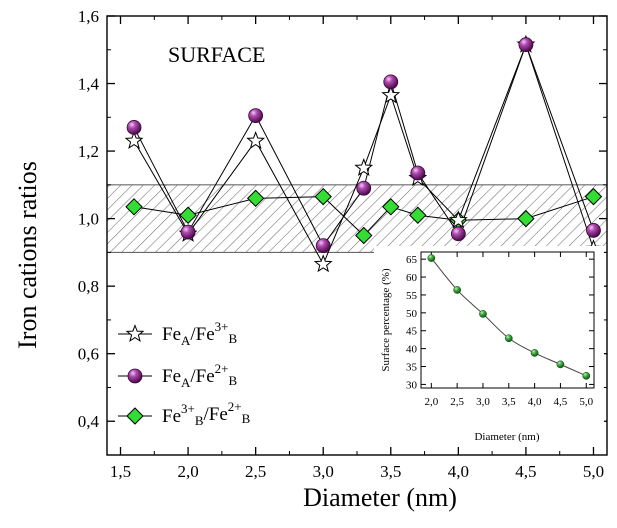 Image resolution: width=617 pixels, height=528 pixels. What do you see at coordinates (27, 255) in the screenshot?
I see `y-axis-label: Iron cations ratios` at bounding box center [27, 255].